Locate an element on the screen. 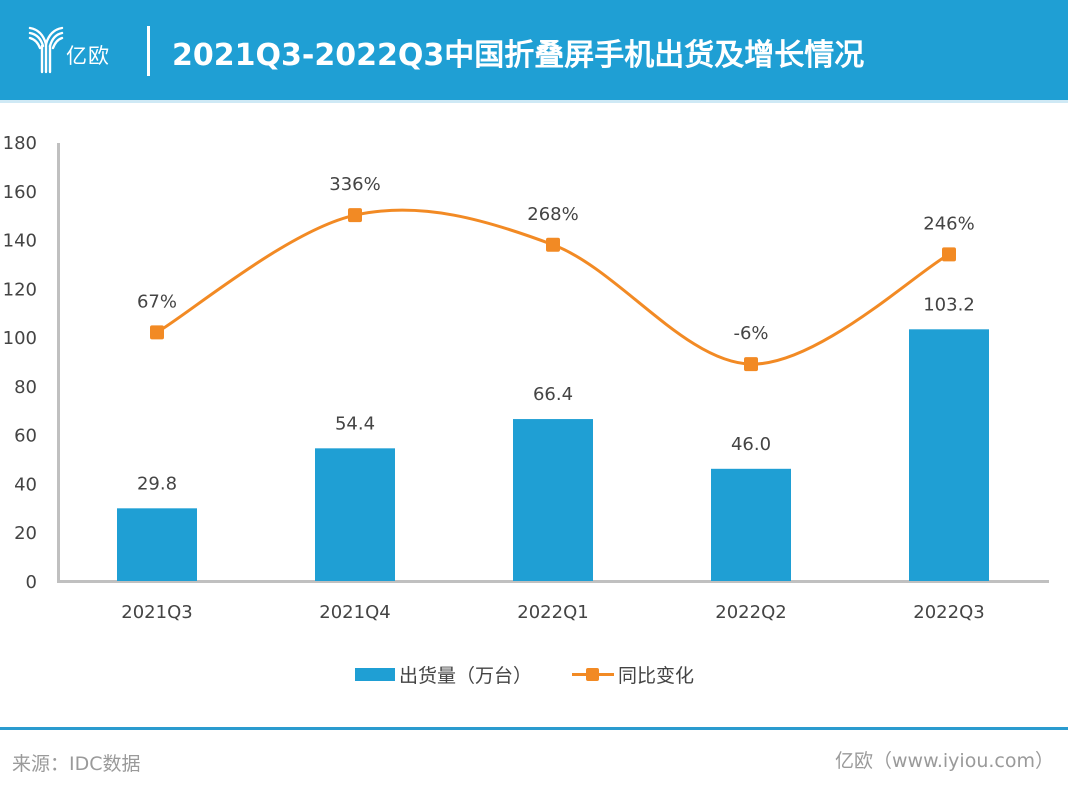 The height and width of the screenshot is (786, 1080). x-tick-label: 2022Q1 is located at coordinates (552, 612).